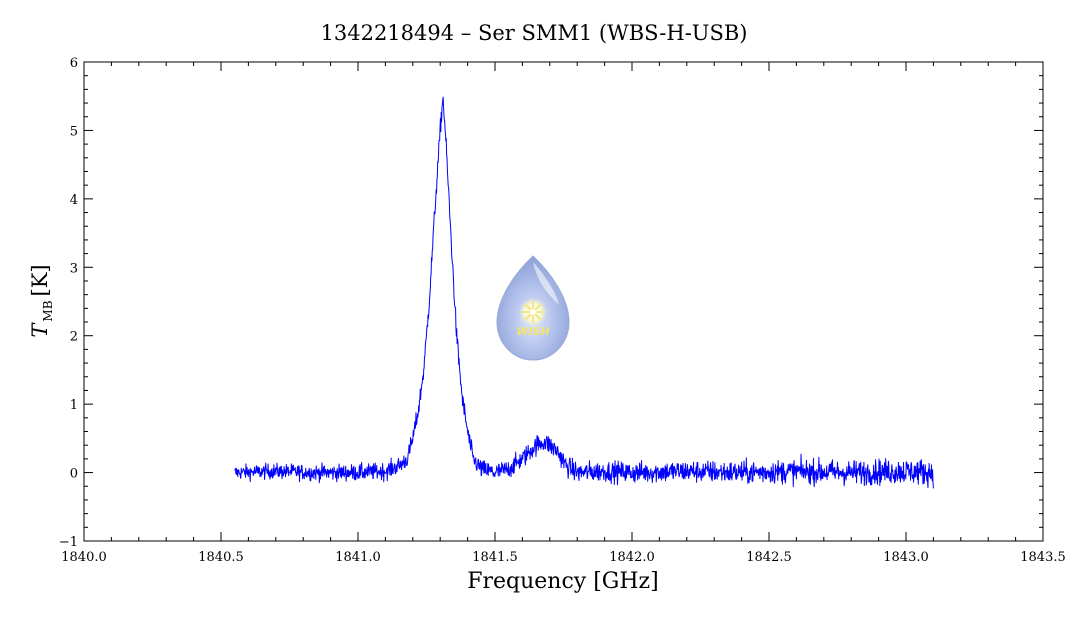 This screenshot has height=618, width=1067. I want to click on x-tick-label: 1843.5, so click(1043, 557).